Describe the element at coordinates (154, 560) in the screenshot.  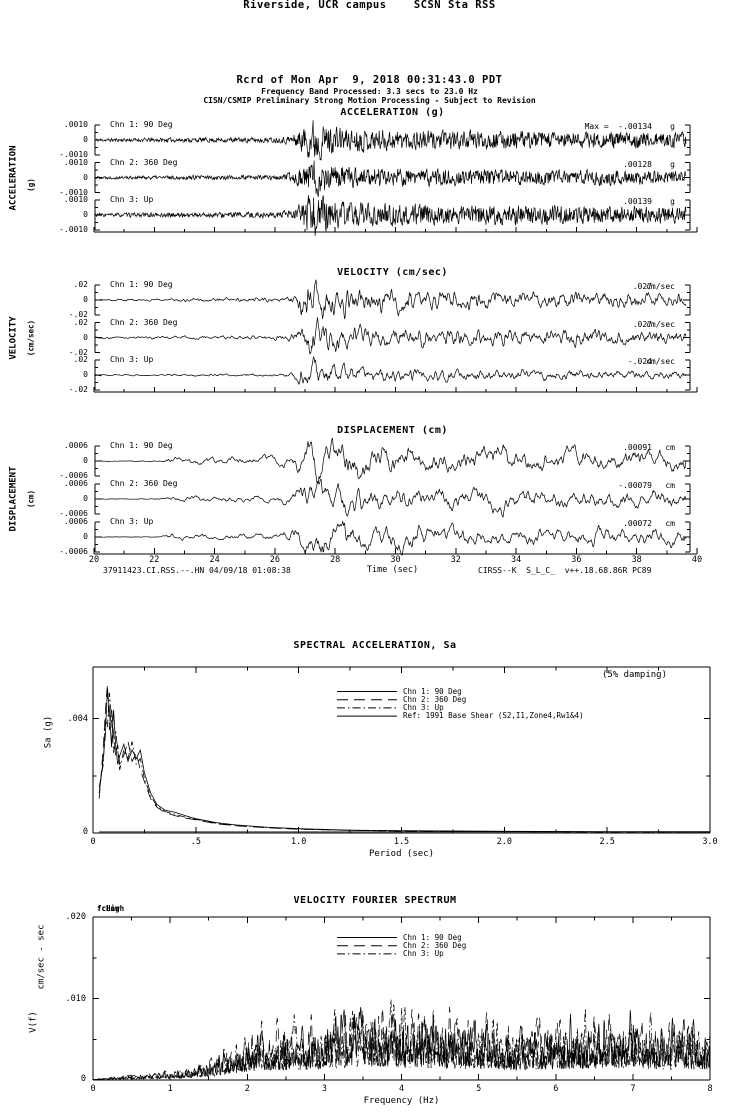
I see `tick-label: 22` at that location.